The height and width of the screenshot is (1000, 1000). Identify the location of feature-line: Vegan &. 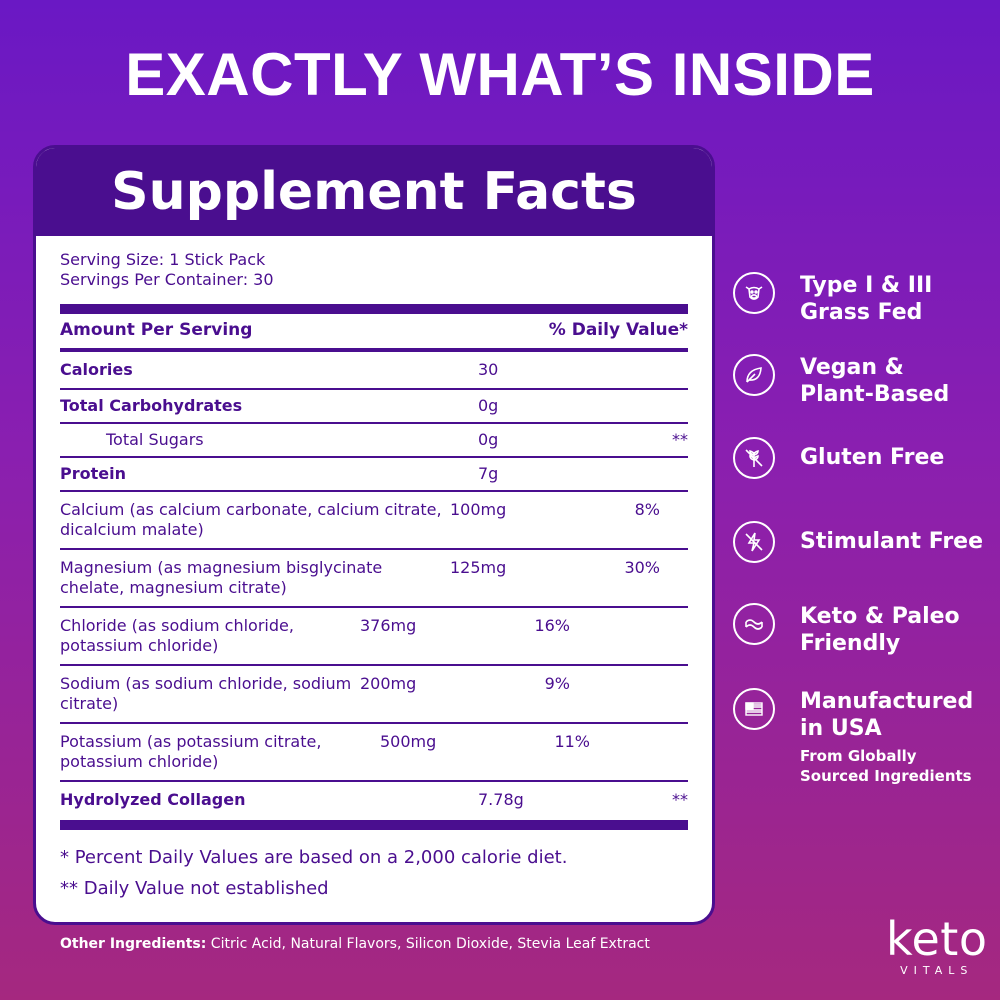
(852, 367).